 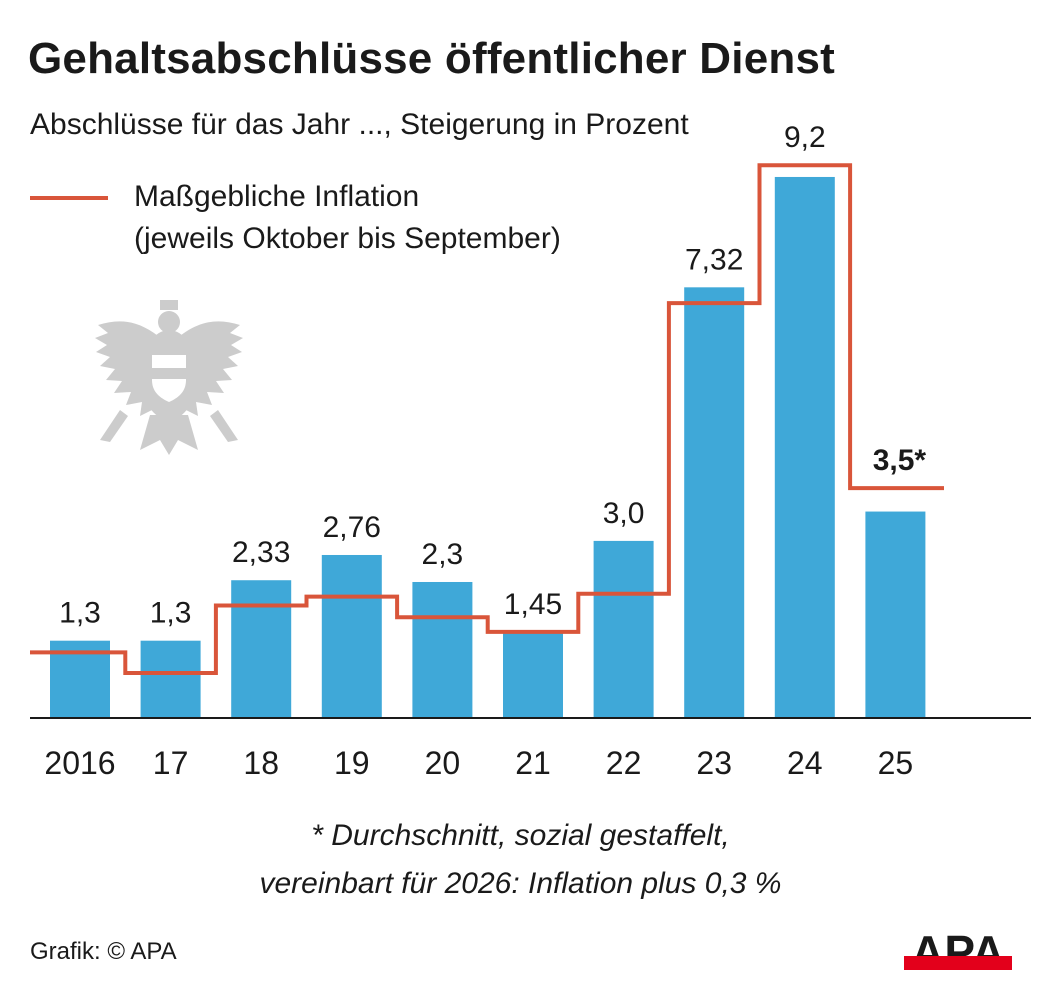 What do you see at coordinates (347, 238) in the screenshot?
I see `legend-label-line2: (jeweils Oktober bis September)` at bounding box center [347, 238].